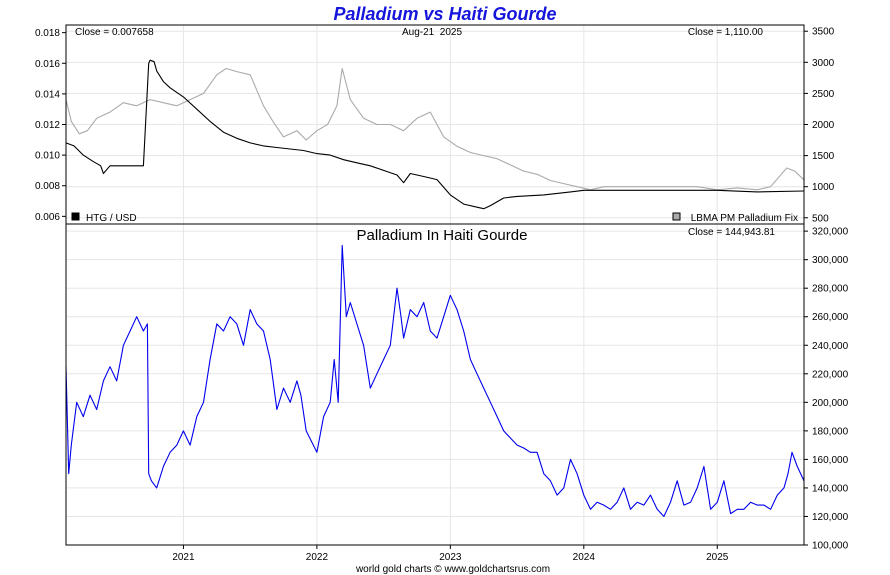  What do you see at coordinates (75, 216) in the screenshot?
I see `legend-htg-swatch` at bounding box center [75, 216].